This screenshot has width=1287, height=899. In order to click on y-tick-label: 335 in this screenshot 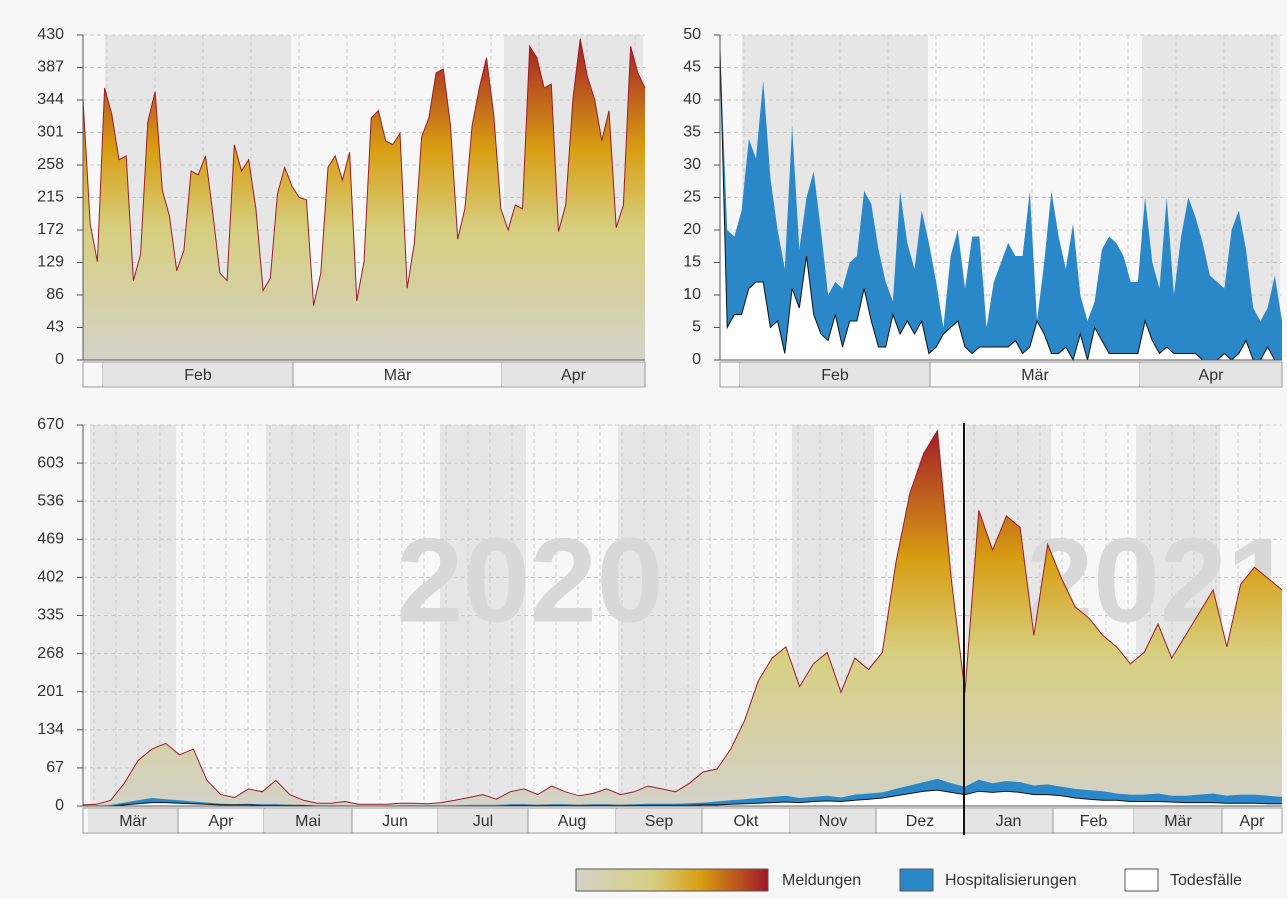, I will do `click(50, 615)`.